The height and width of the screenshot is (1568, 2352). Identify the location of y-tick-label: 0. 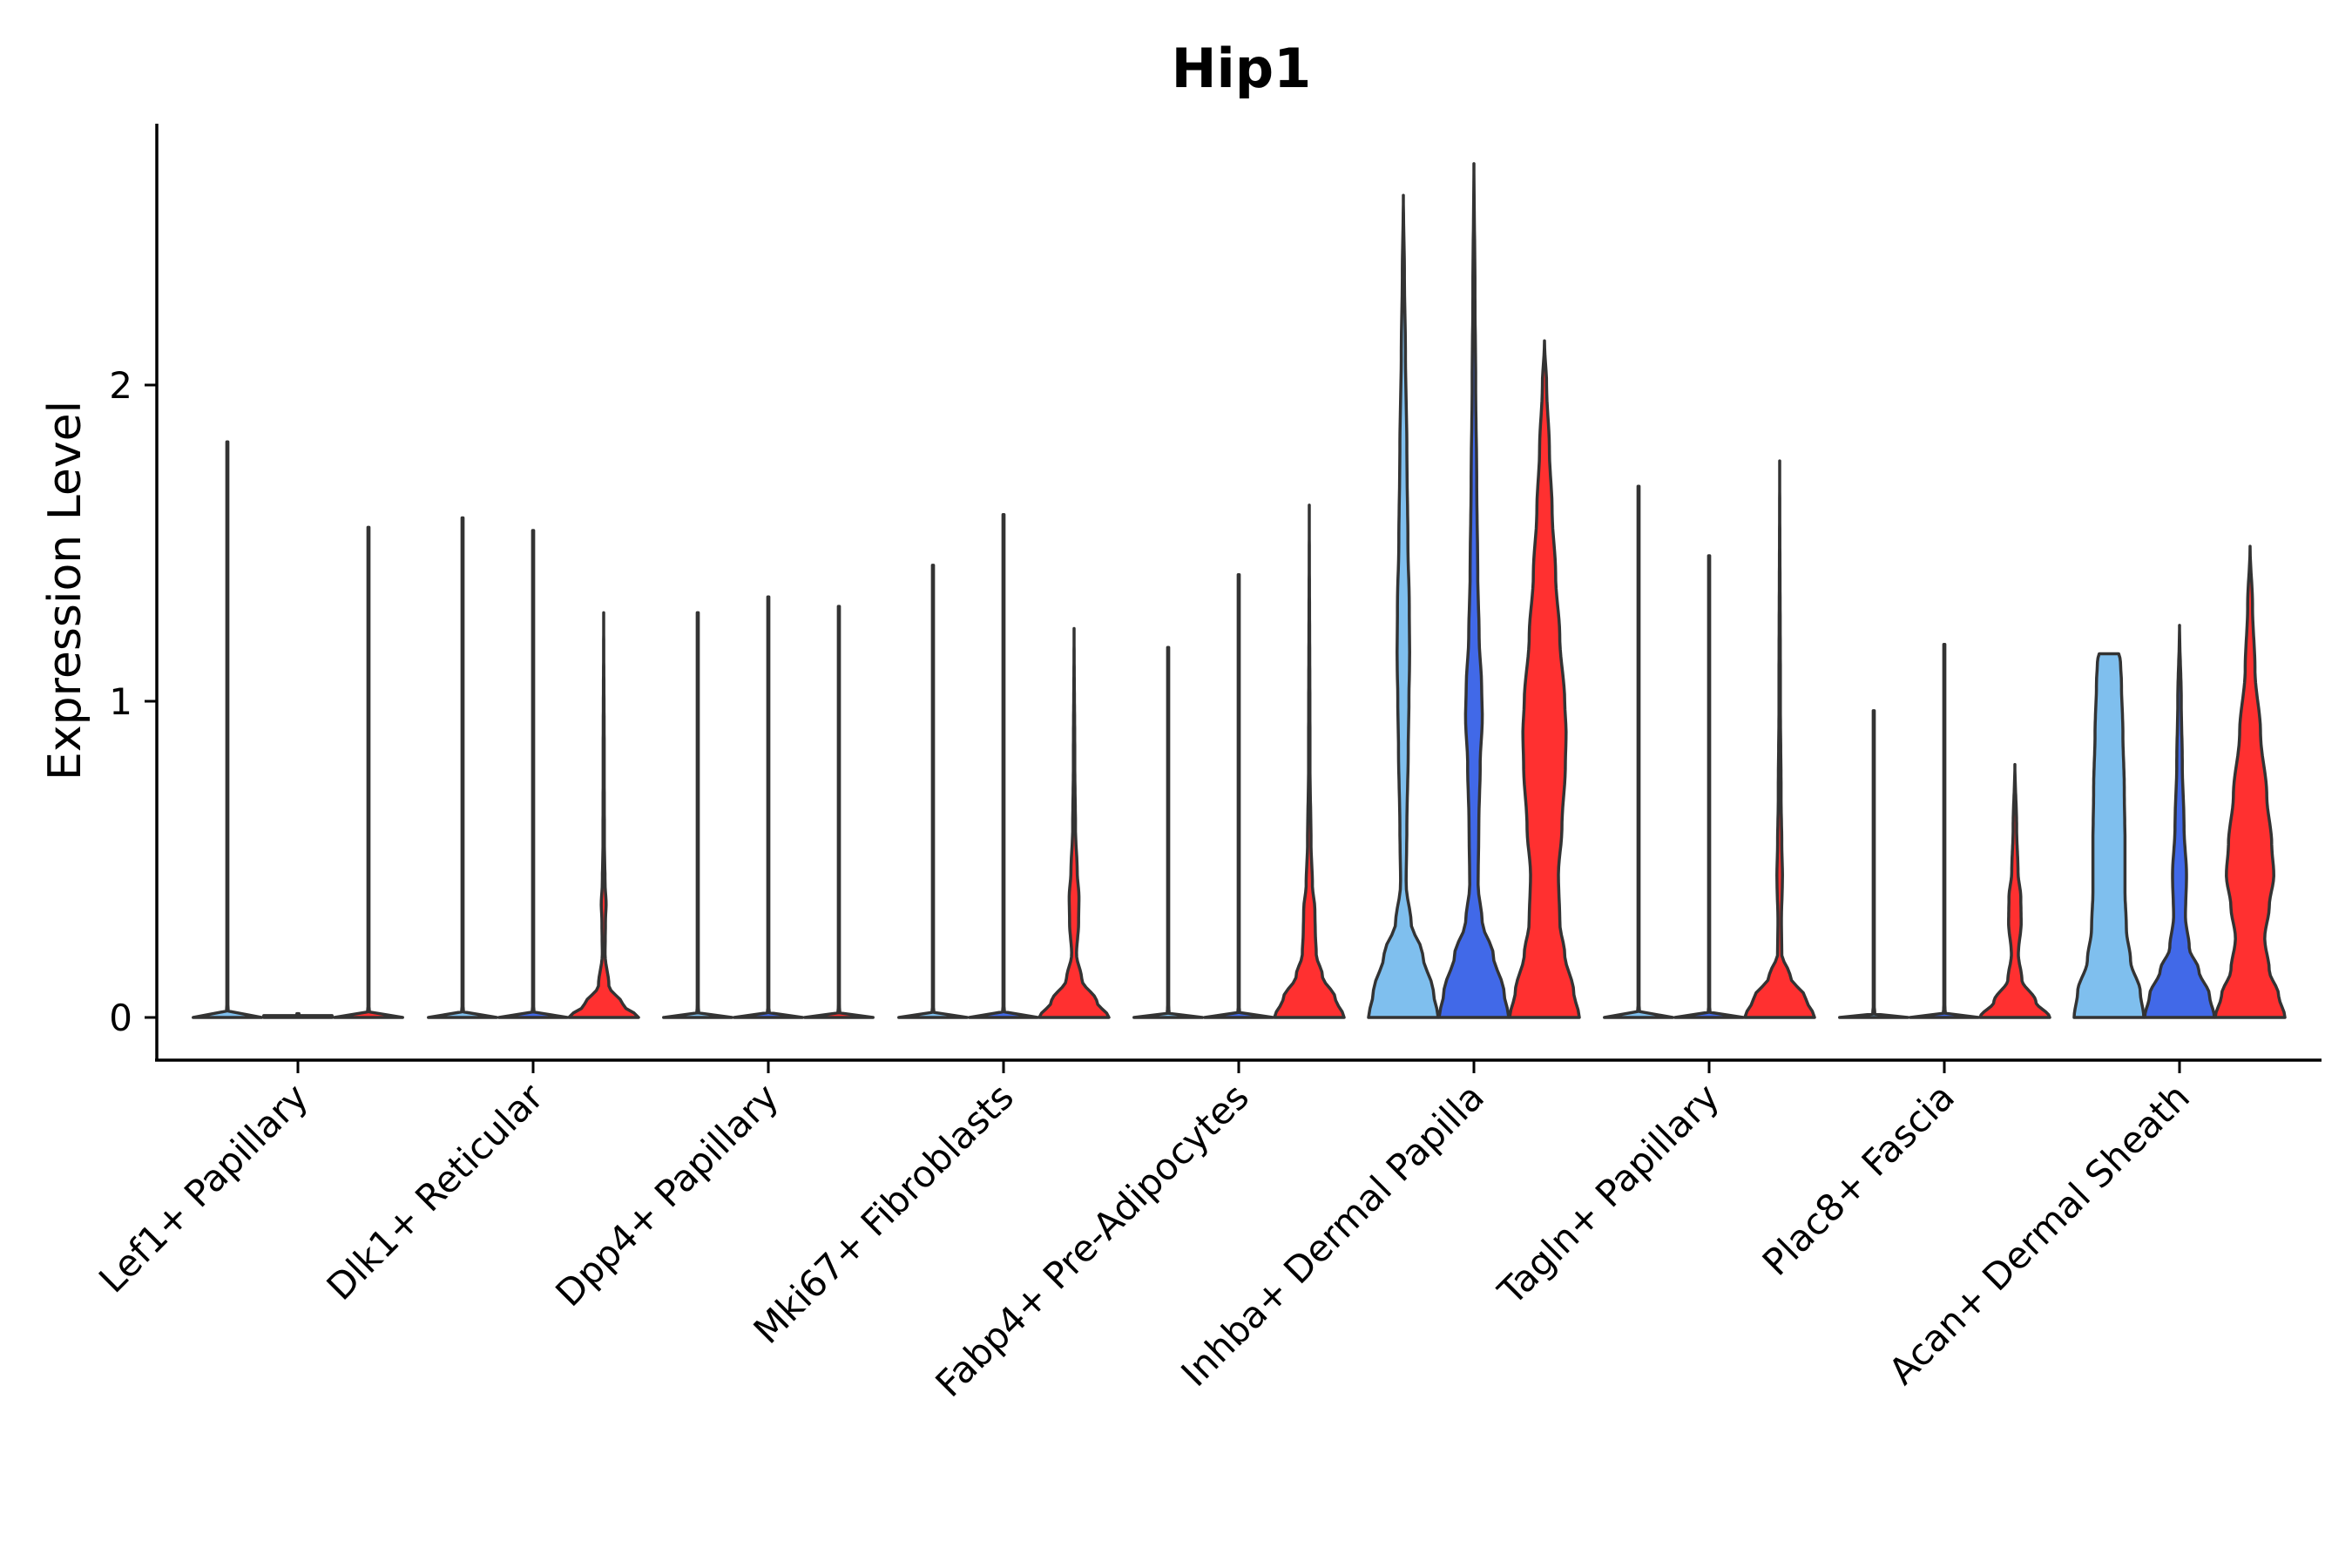
(120, 1018).